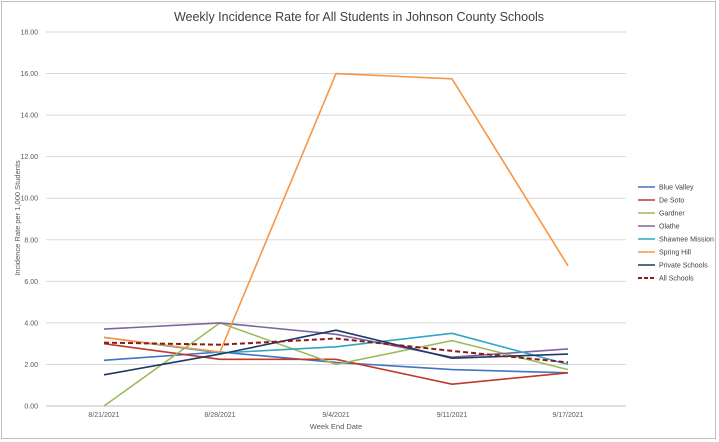 The width and height of the screenshot is (719, 442). I want to click on y-tick-label: 6.00, so click(31, 282).